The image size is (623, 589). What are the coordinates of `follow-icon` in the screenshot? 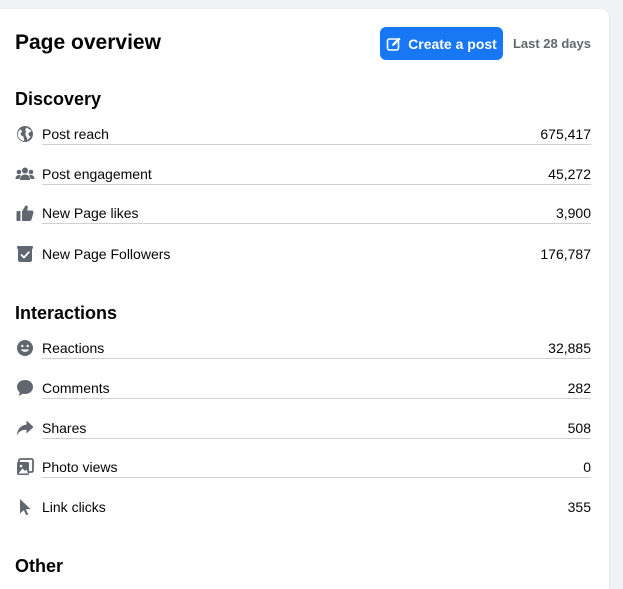 It's located at (25, 254).